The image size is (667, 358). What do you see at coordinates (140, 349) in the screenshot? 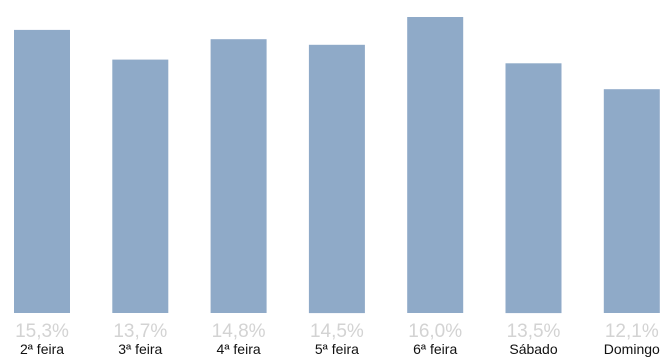
I see `category-label-2: 3ª feira` at bounding box center [140, 349].